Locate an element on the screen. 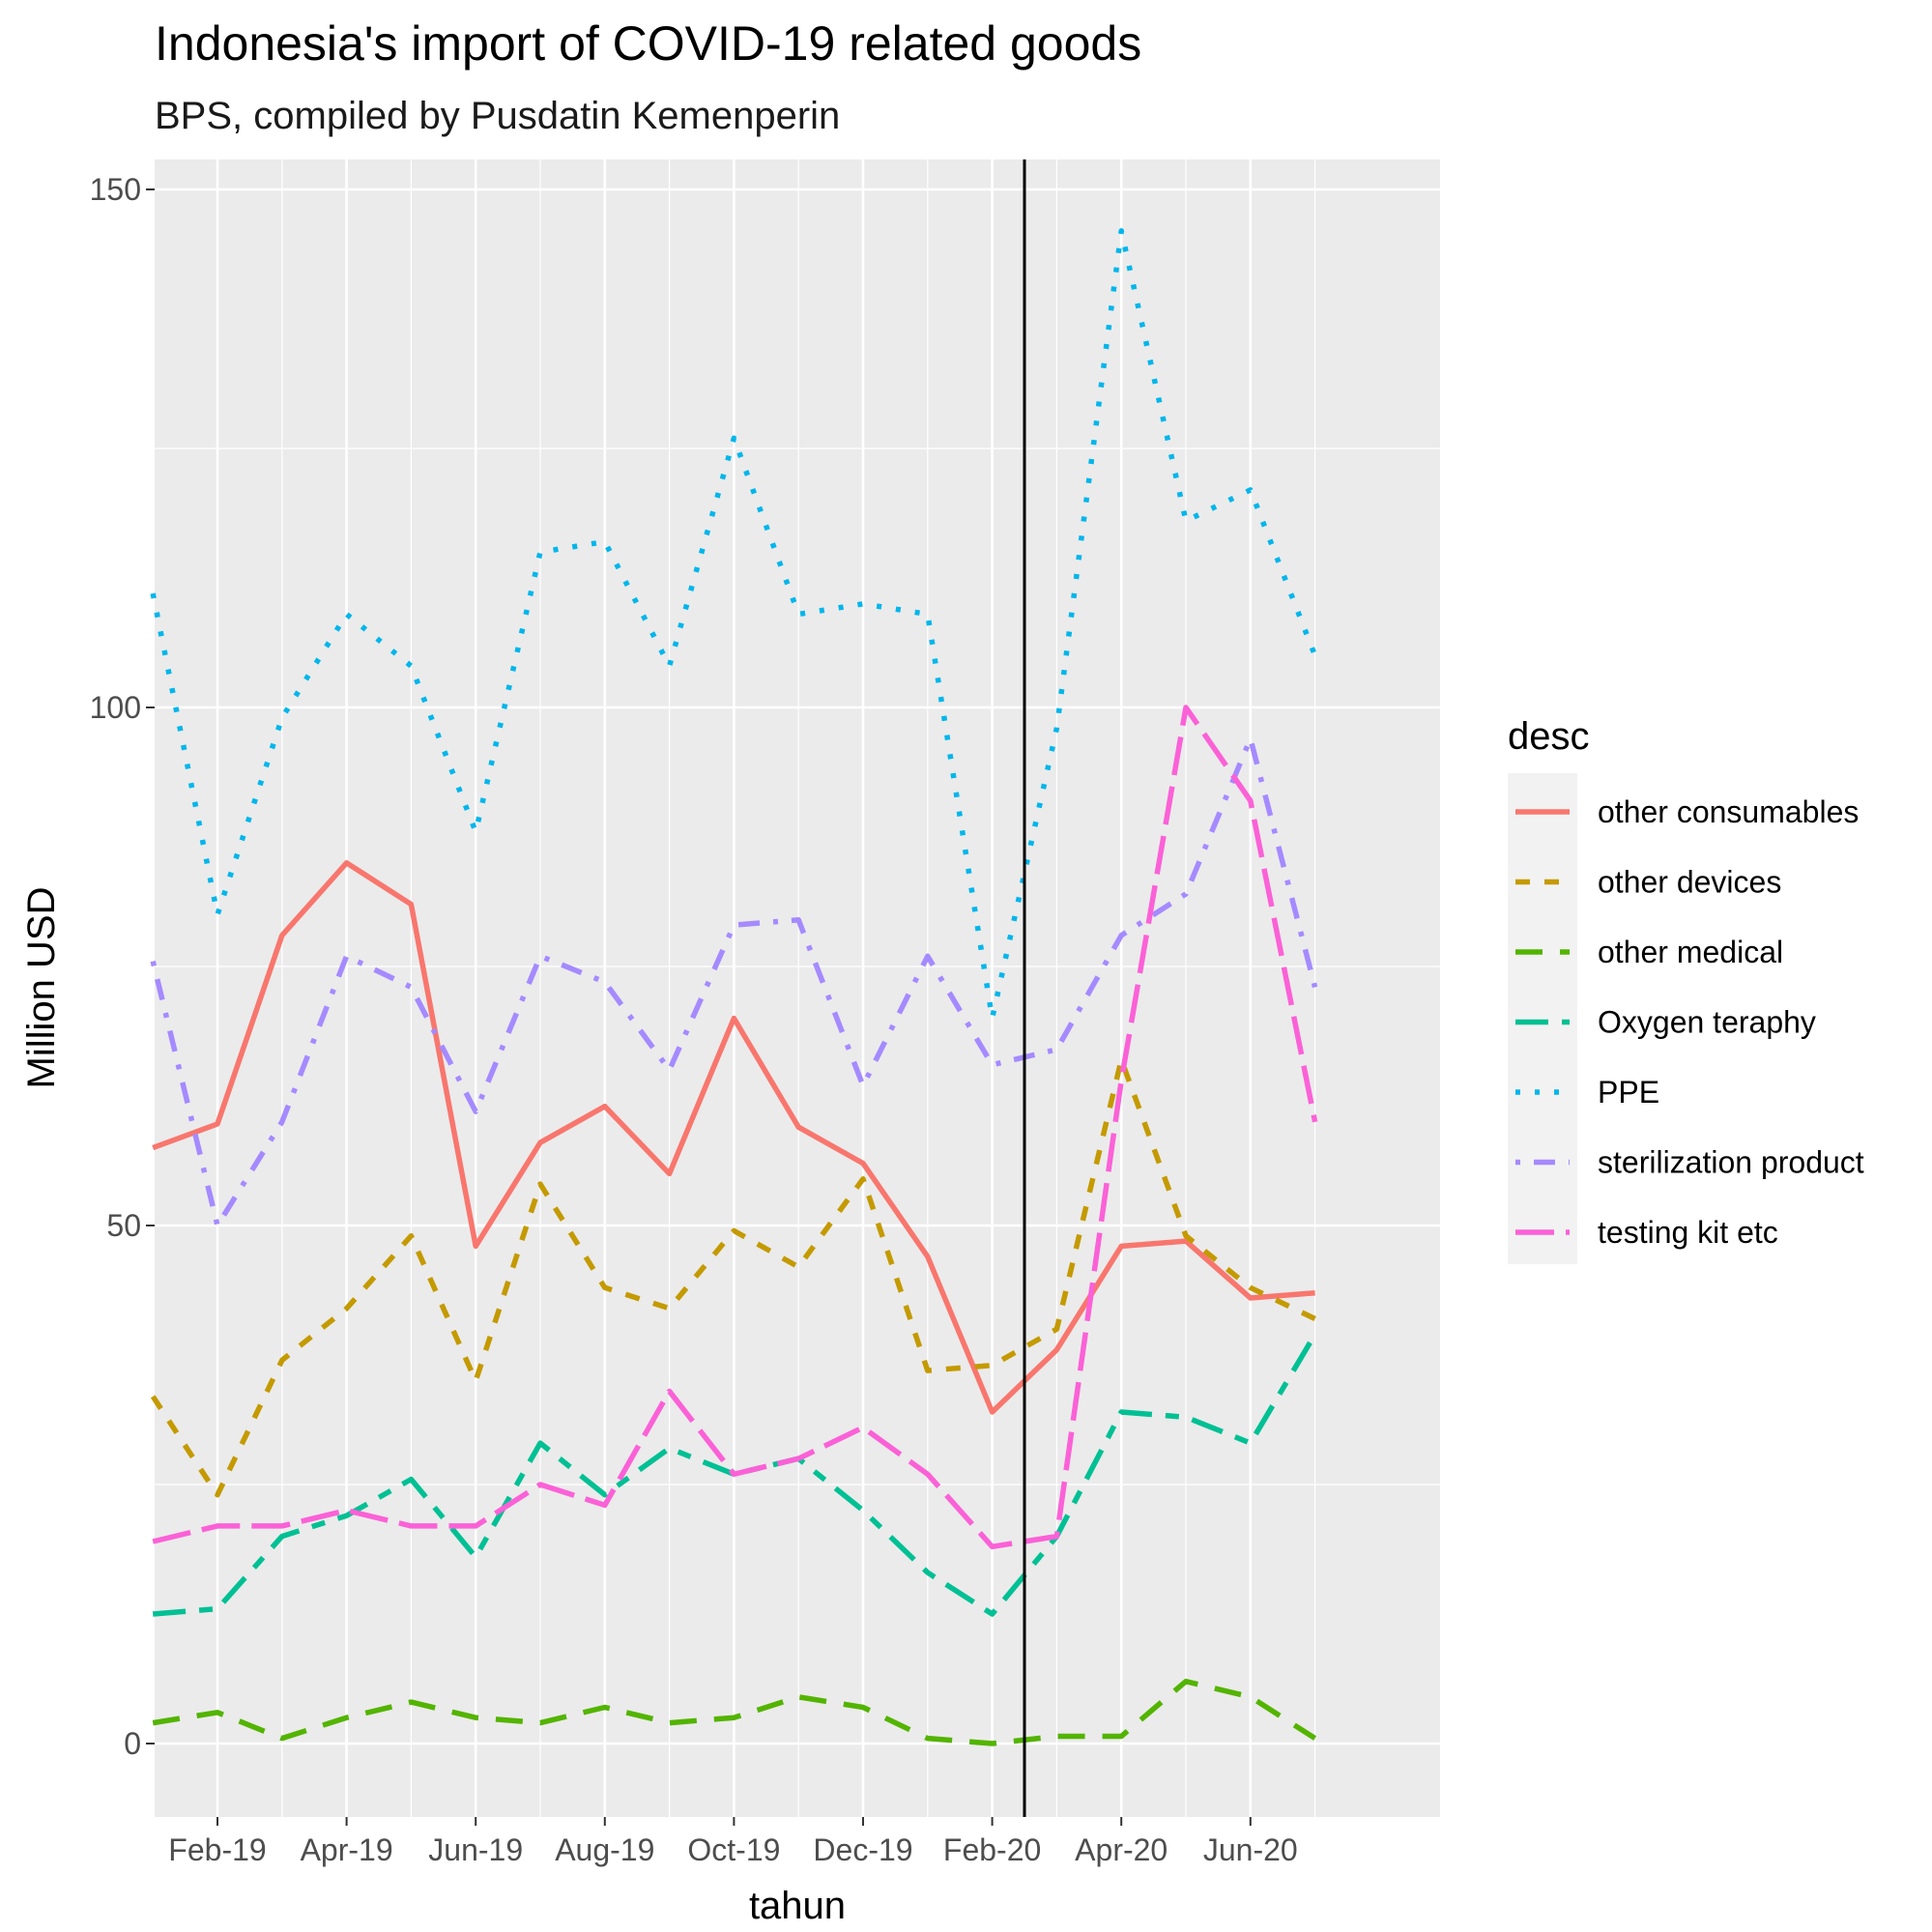  x-tick-label: Apr-19 is located at coordinates (347, 1849).